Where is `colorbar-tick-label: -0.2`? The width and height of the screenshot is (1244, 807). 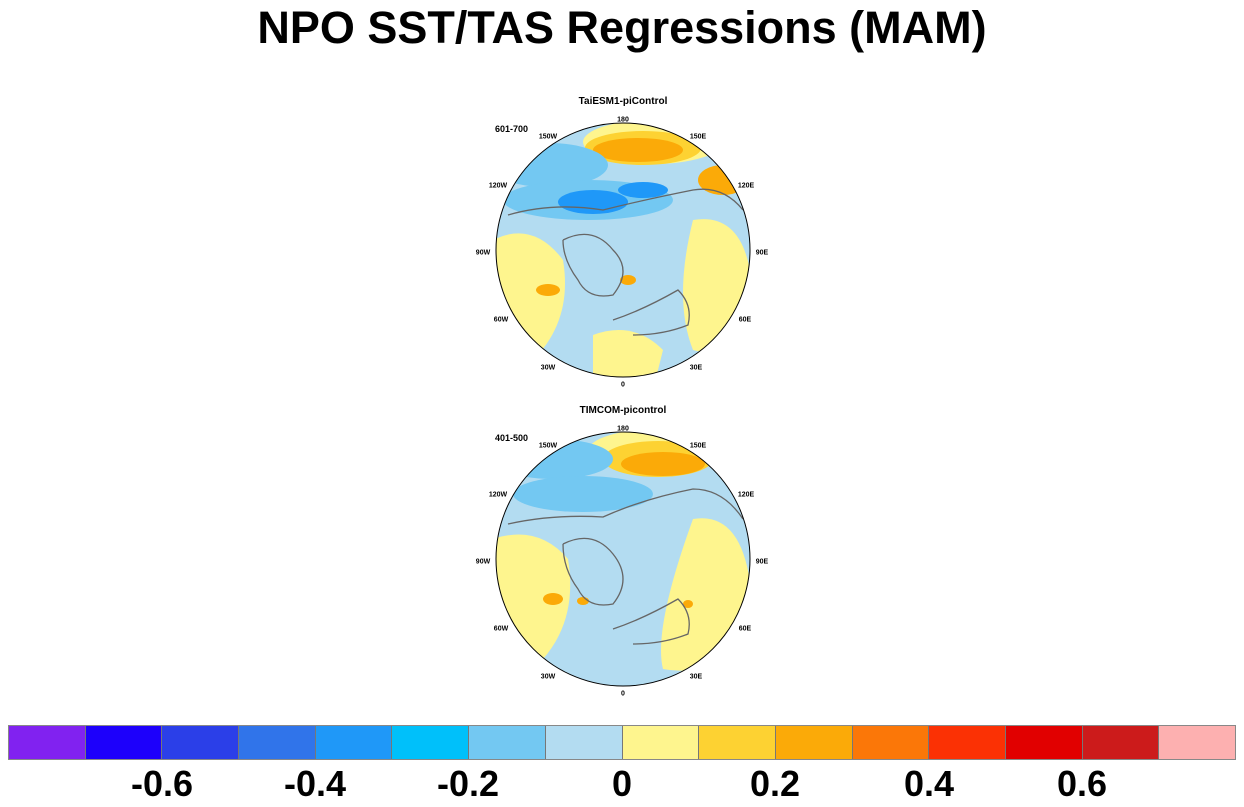 colorbar-tick-label: -0.2 is located at coordinates (468, 783).